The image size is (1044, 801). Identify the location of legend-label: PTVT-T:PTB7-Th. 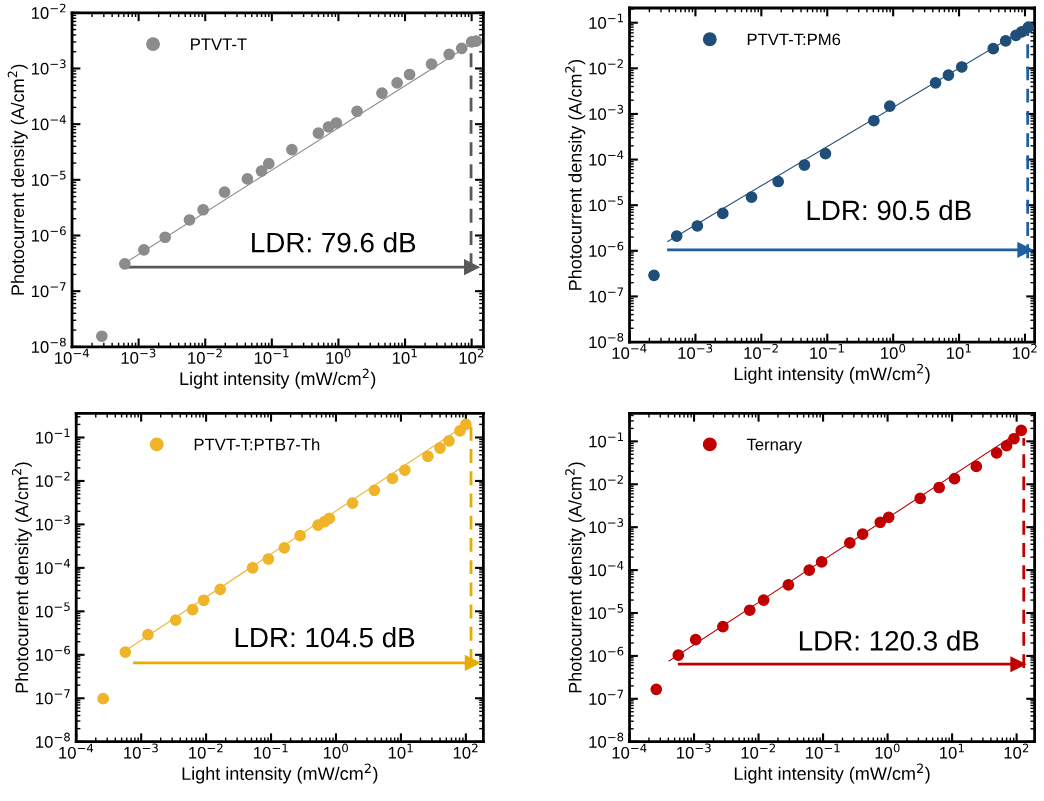
(257, 444).